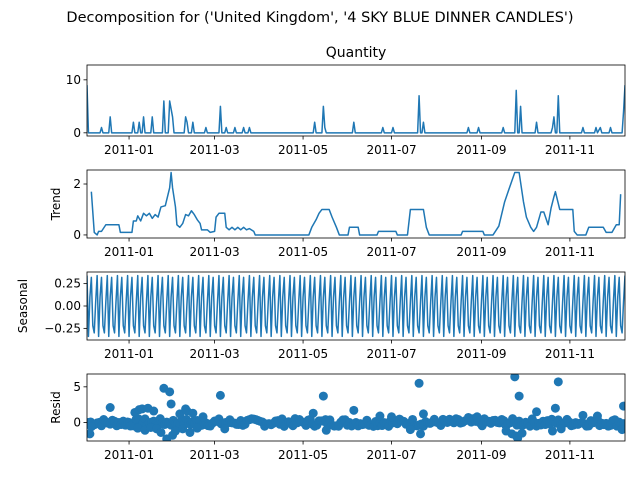  Describe the element at coordinates (62, 328) in the screenshot. I see `y-tick-label: −0.25` at that location.